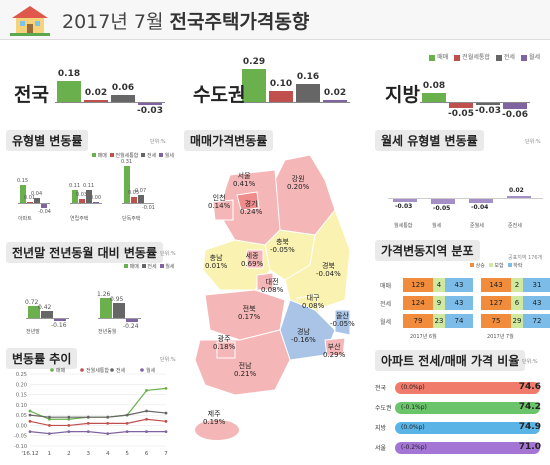  I want to click on type-chart-label-1-0: 0.11, so click(75, 185).